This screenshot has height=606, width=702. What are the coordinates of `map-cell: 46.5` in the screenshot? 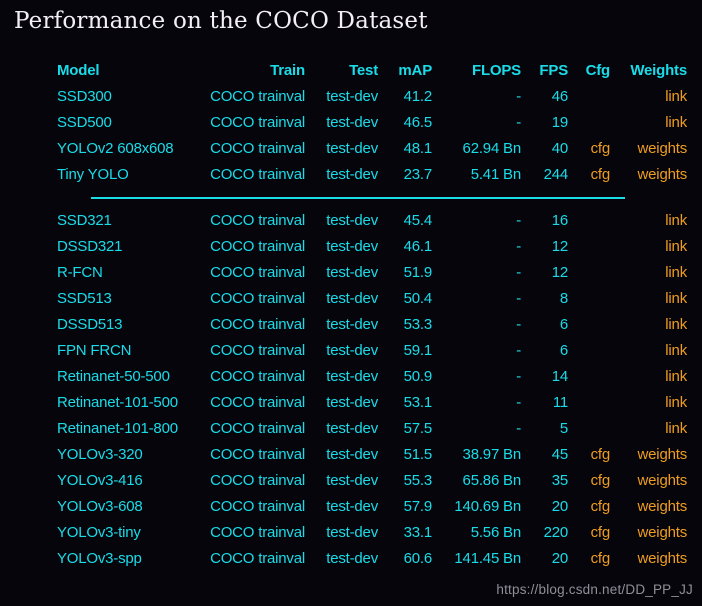 It's located at (417, 122).